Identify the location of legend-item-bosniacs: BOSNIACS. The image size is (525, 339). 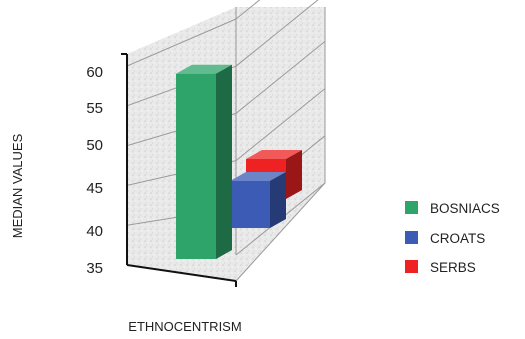
(452, 208).